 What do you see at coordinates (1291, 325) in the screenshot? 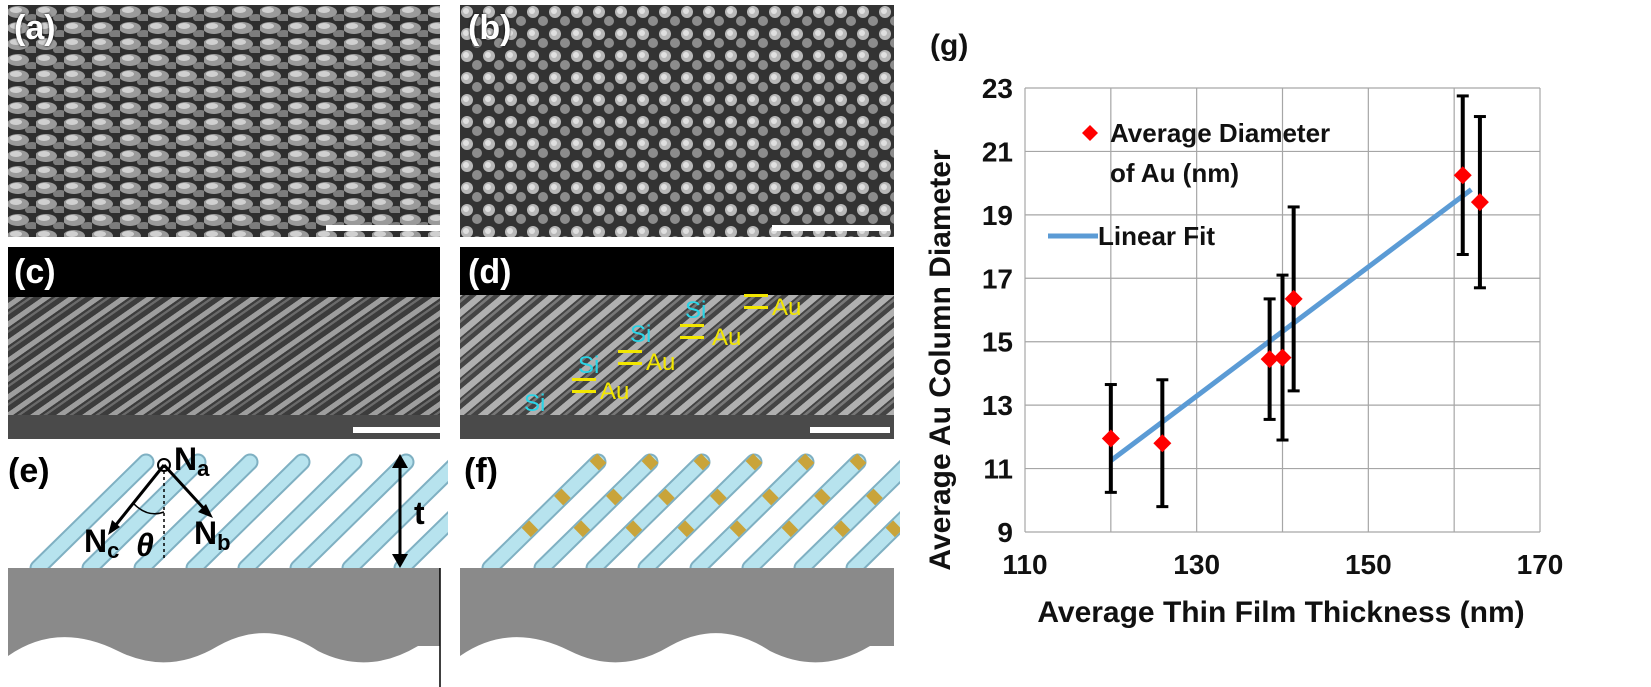
I see `linear-fit-line` at bounding box center [1291, 325].